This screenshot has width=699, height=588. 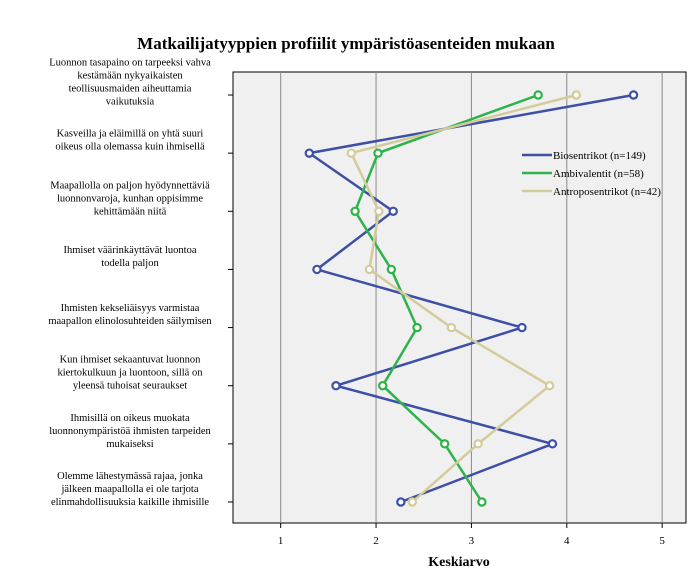 What do you see at coordinates (607, 192) in the screenshot?
I see `legend-label: Antroposentrikot (n=42)` at bounding box center [607, 192].